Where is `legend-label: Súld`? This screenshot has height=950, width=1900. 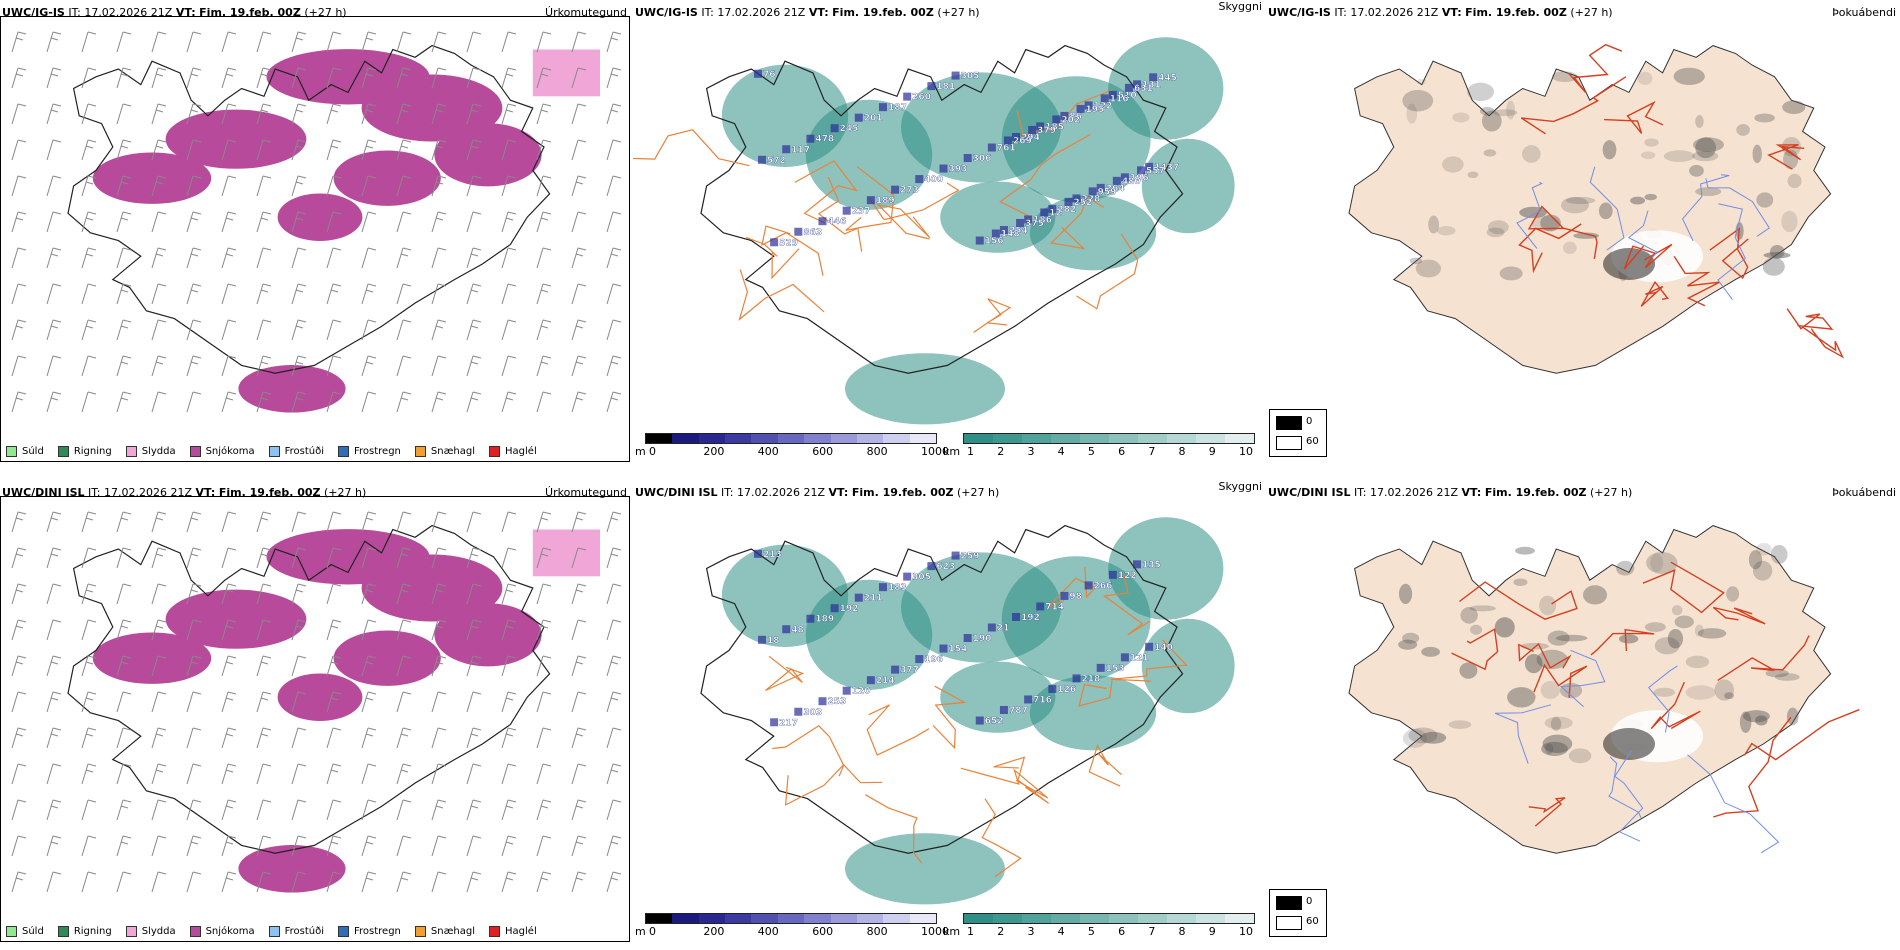 legend-label: Súld is located at coordinates (33, 451).